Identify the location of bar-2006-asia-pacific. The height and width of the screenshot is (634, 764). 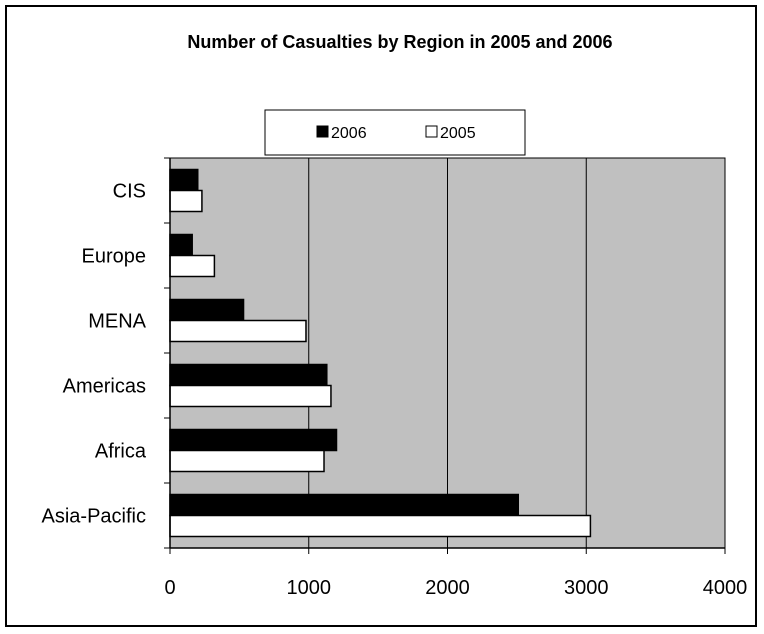
(344, 505).